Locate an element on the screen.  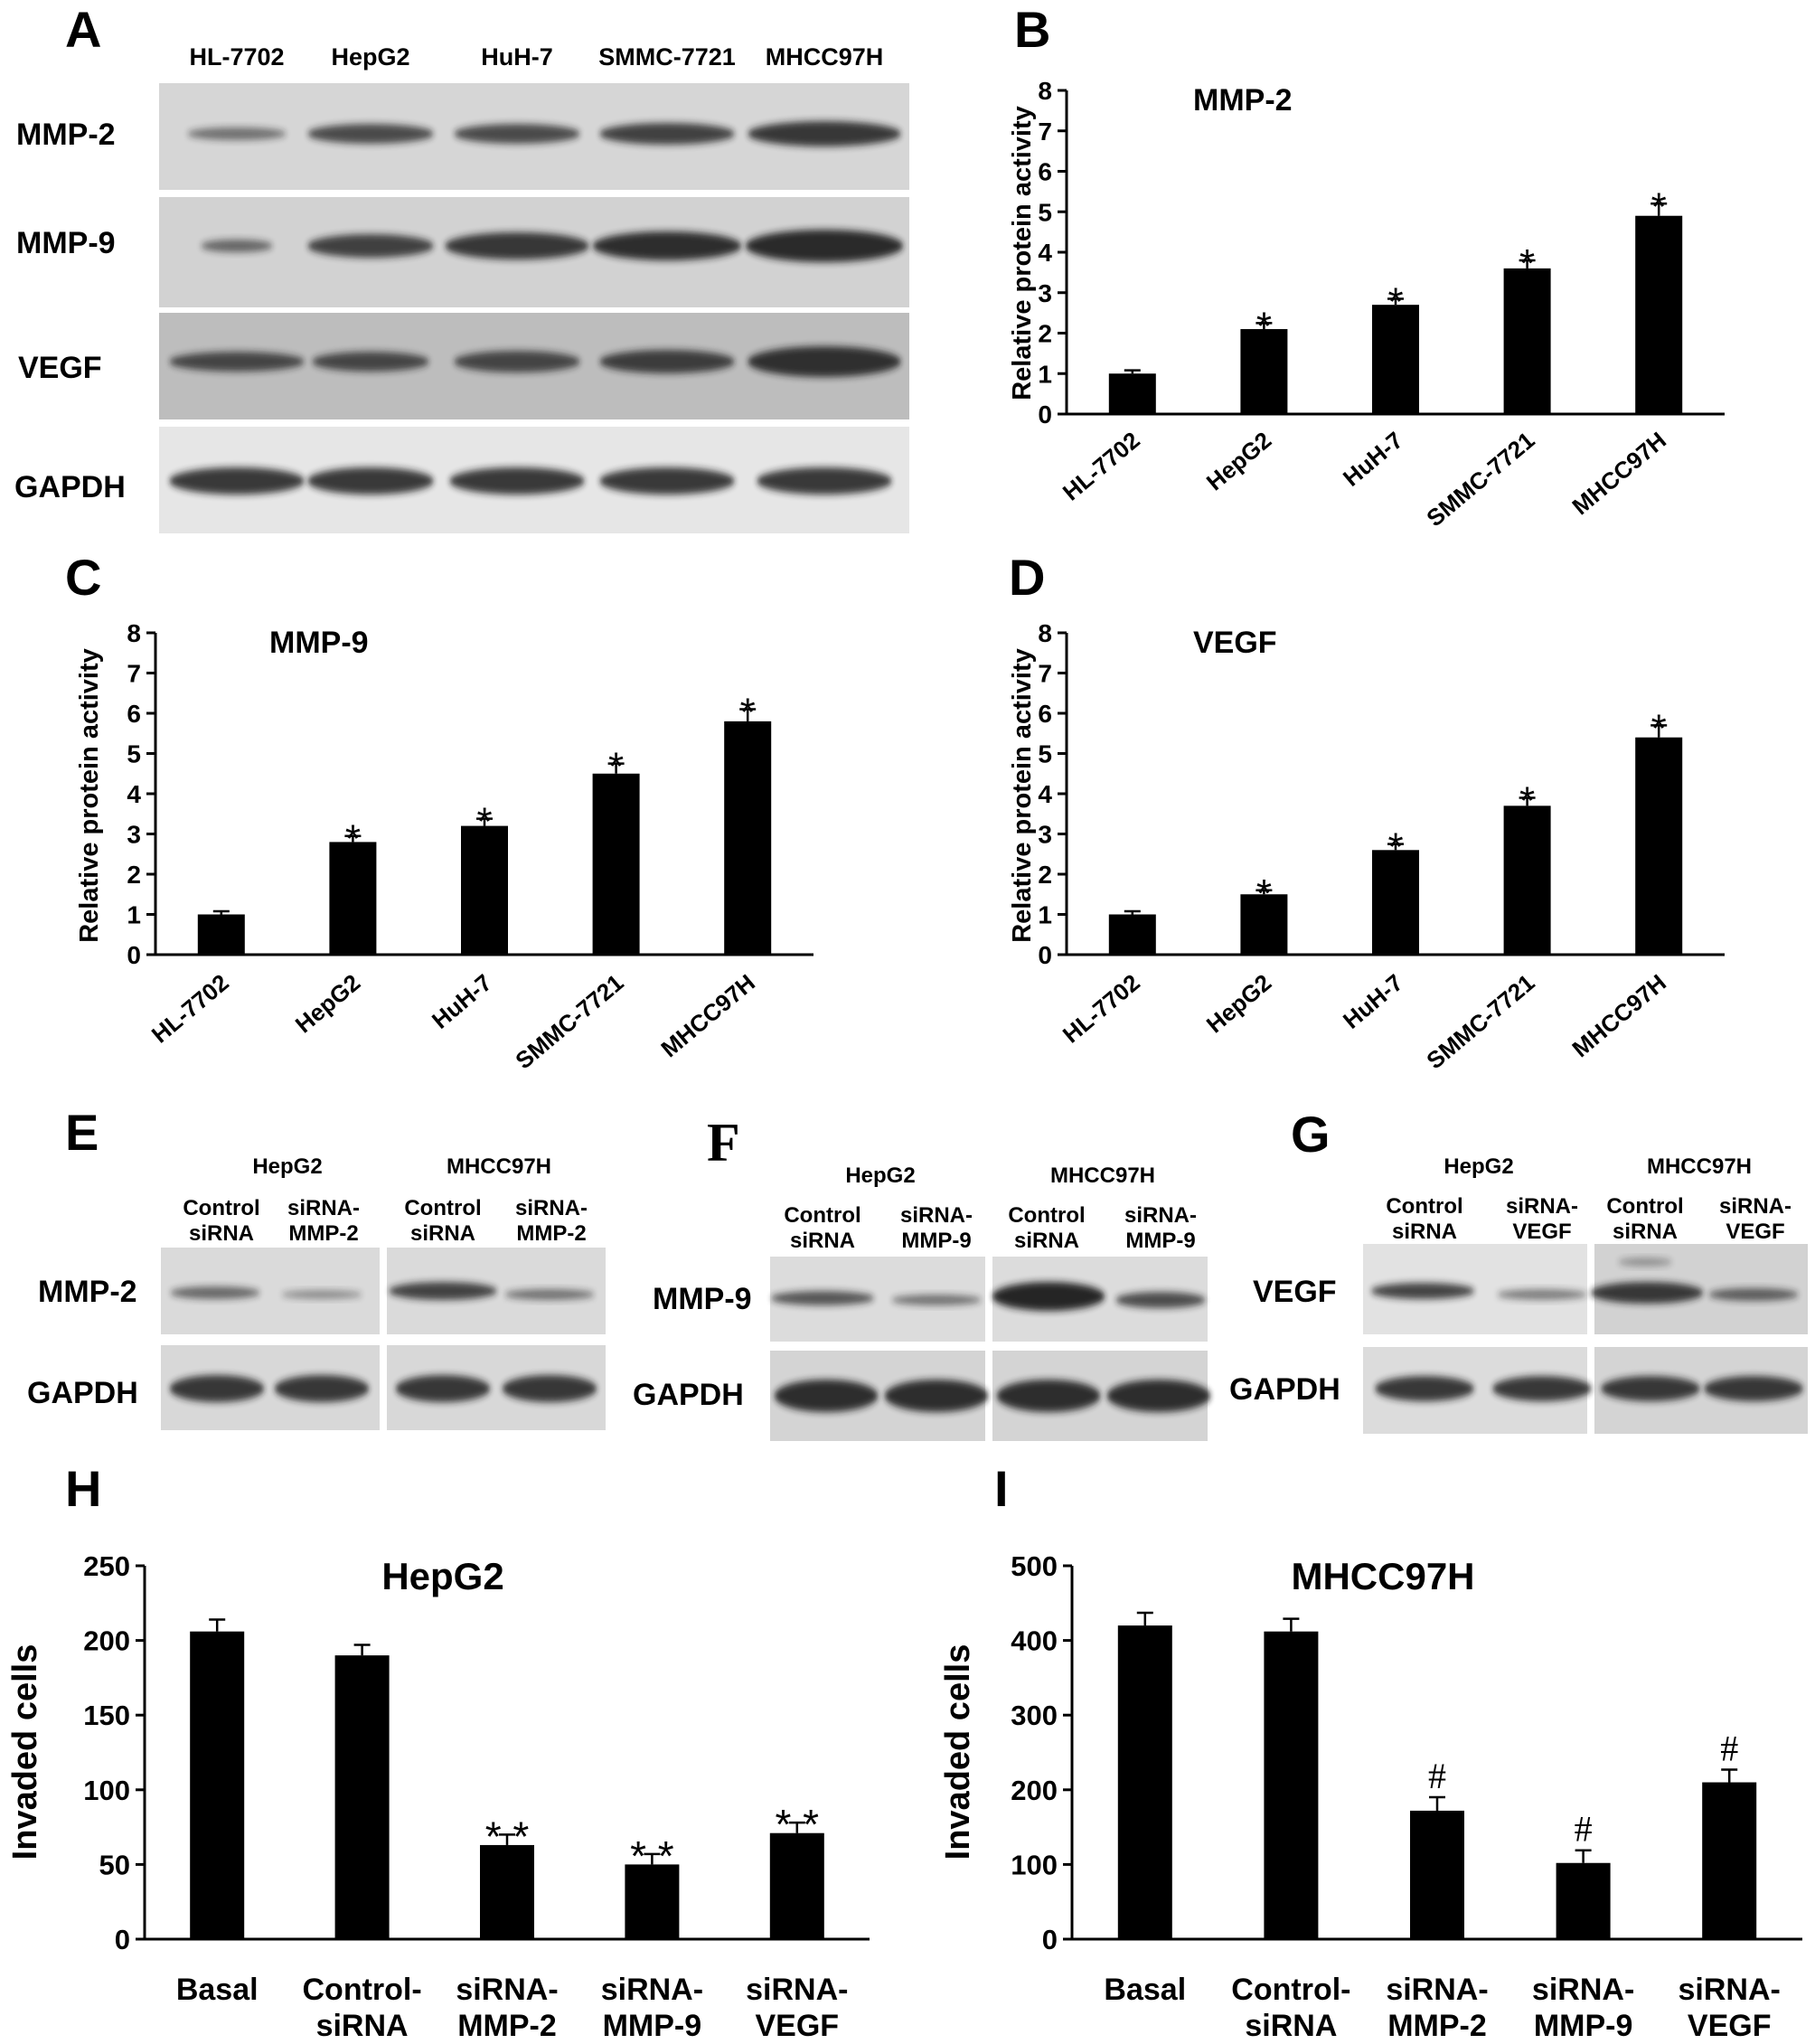
panel-label-h: H is located at coordinates (83, 1488).